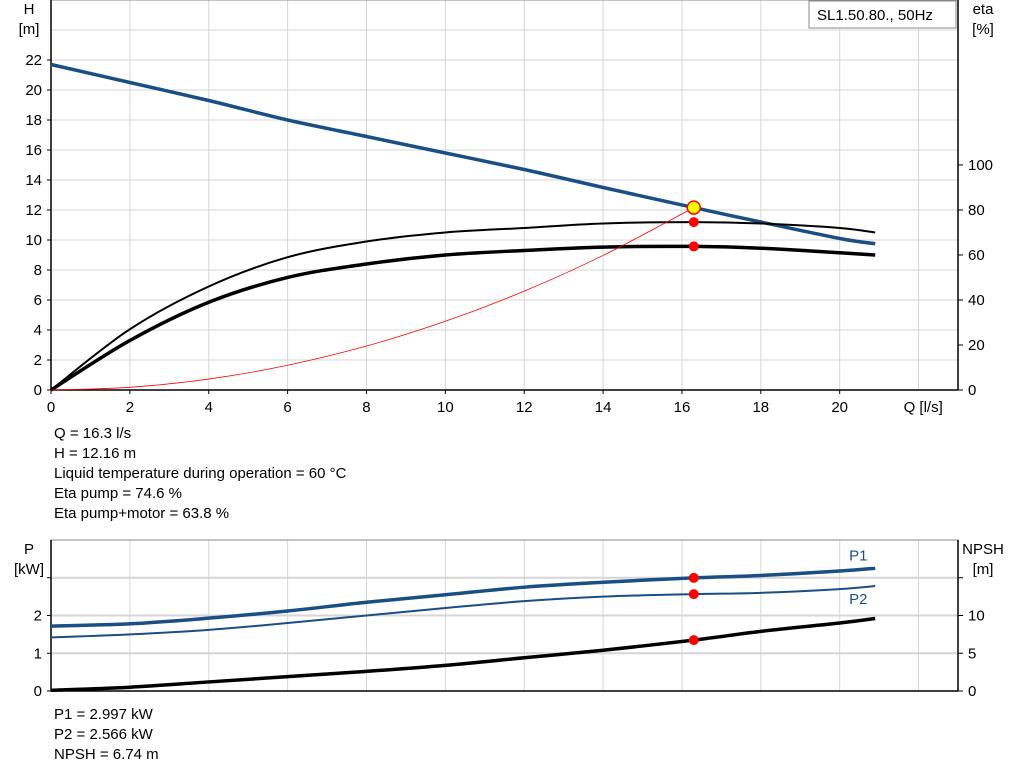  Describe the element at coordinates (839, 407) in the screenshot. I see `x-tick-label: 20` at that location.